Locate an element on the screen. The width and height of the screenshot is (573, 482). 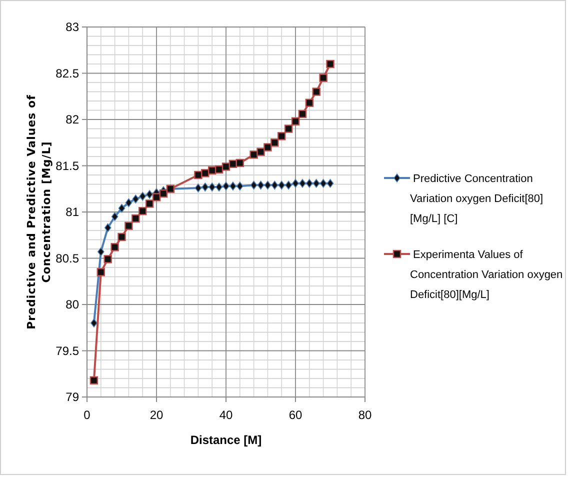
y-tick-label: 83 is located at coordinates (73, 27).